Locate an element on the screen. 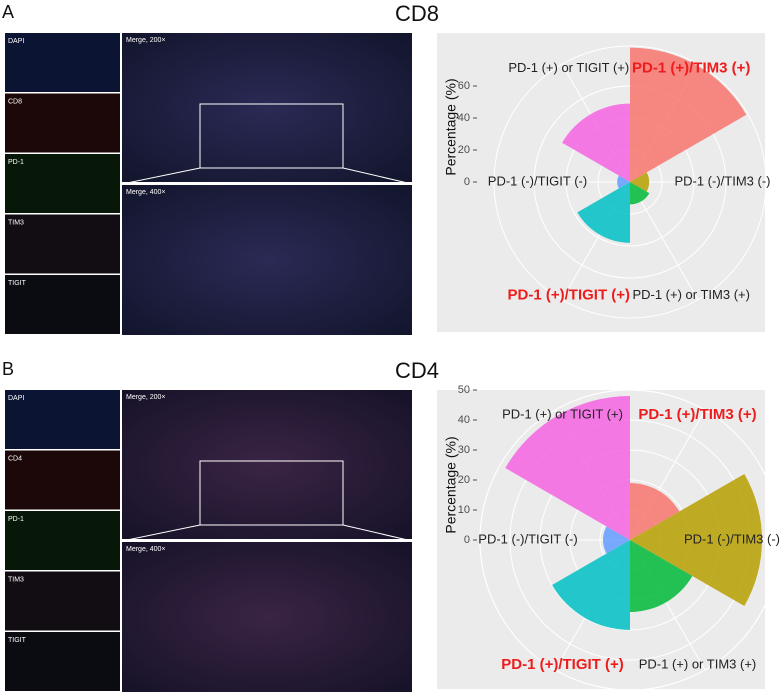  y-tick-label: 50 is located at coordinates (464, 390).